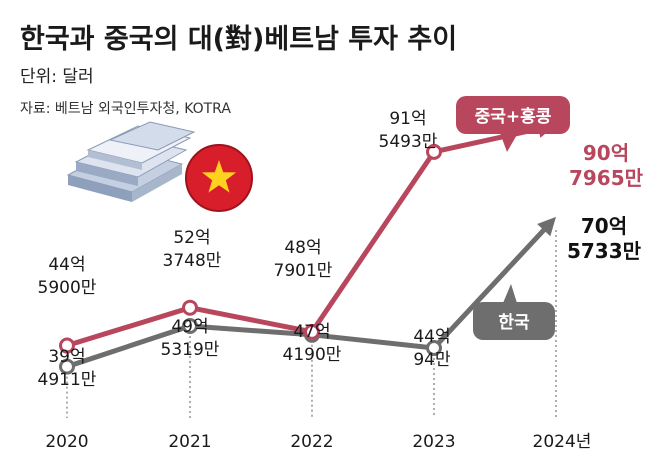 This screenshot has height=473, width=658. Describe the element at coordinates (432, 360) in the screenshot. I see `value-label-1-3-1: 94만` at that location.